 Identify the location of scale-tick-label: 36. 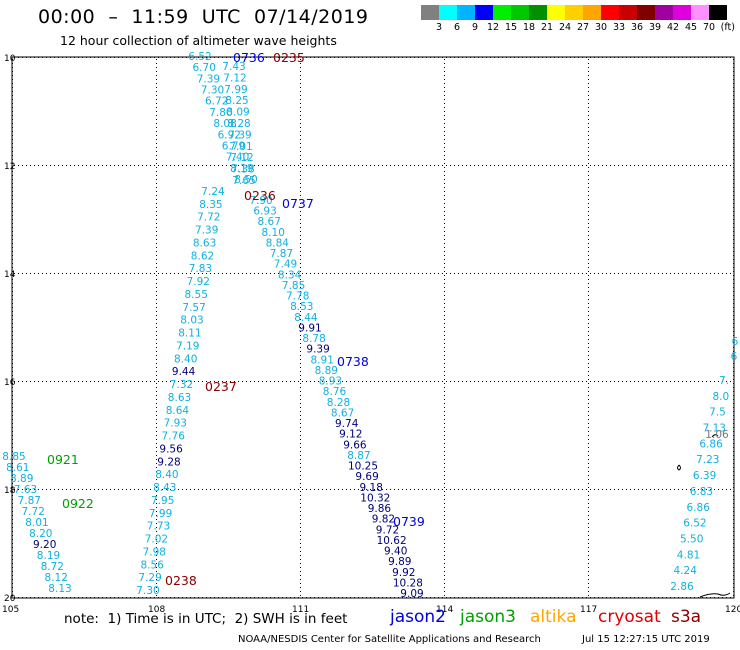
(637, 27).